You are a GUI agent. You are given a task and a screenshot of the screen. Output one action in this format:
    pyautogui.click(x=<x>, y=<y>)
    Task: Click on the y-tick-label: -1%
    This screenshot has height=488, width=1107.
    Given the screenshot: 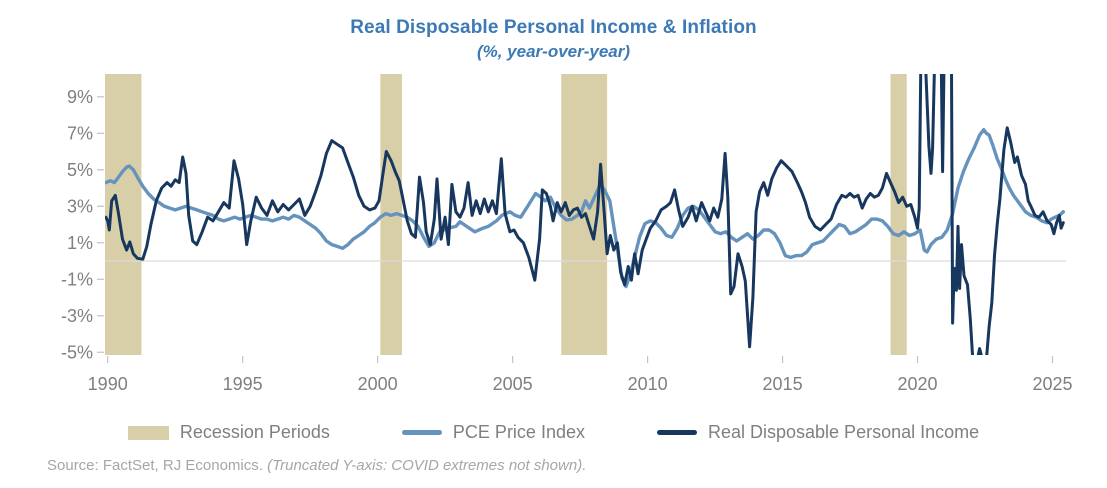 What is the action you would take?
    pyautogui.click(x=77, y=279)
    